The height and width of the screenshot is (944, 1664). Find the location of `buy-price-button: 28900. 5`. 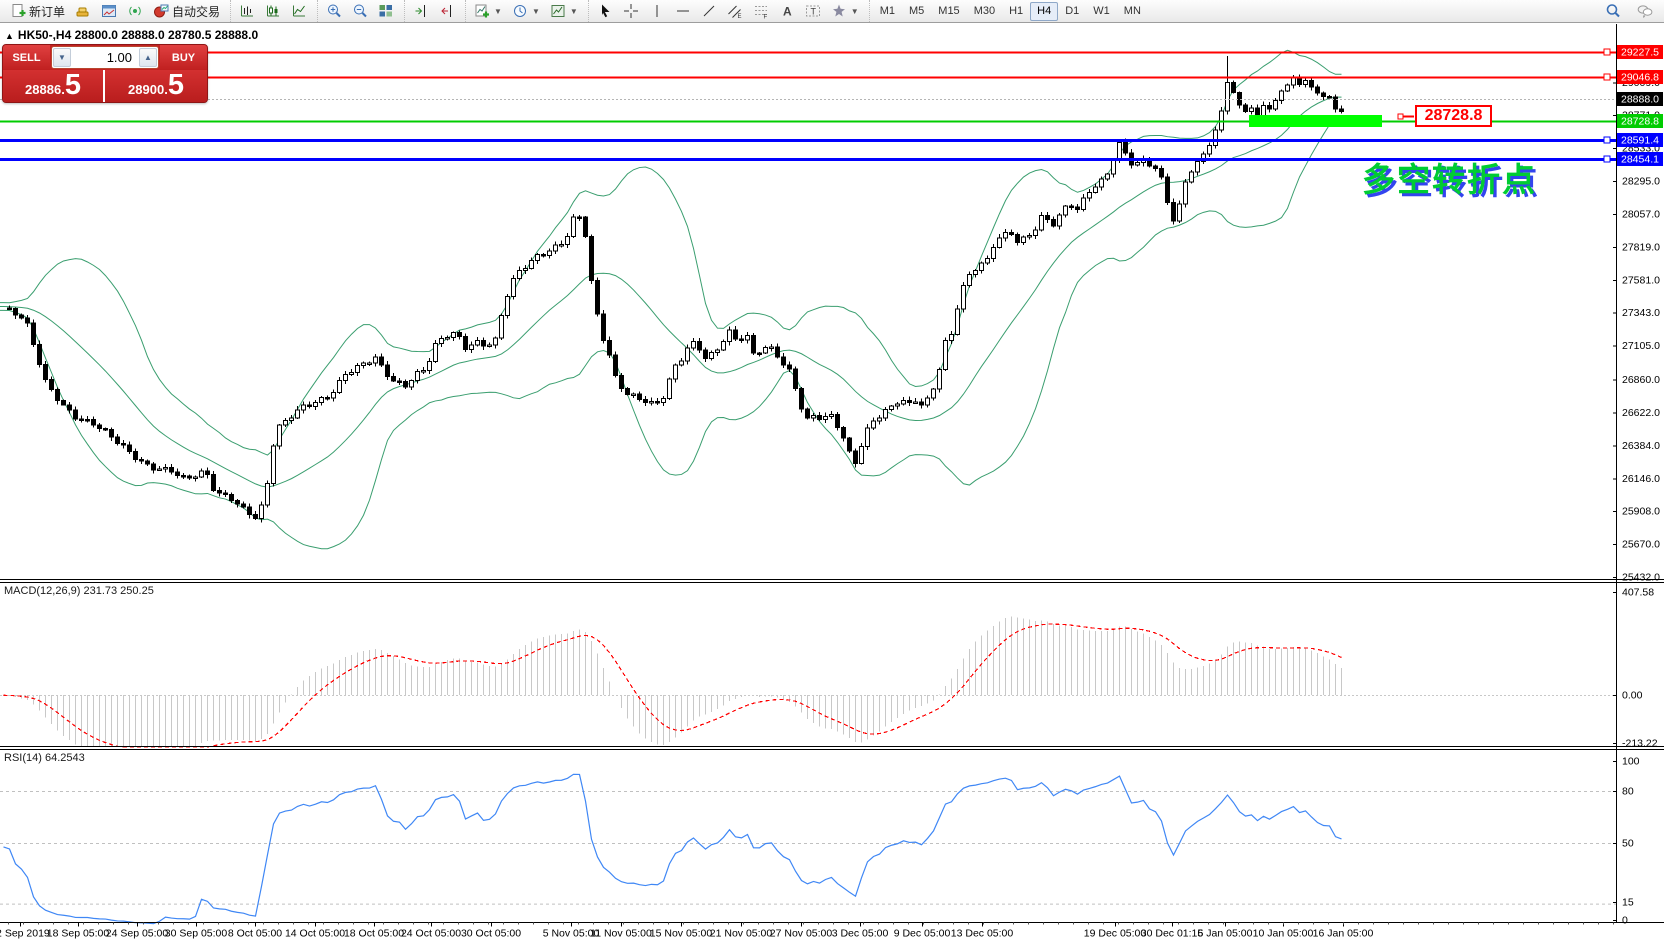

buy-price-button: 28900. 5 is located at coordinates (156, 85).